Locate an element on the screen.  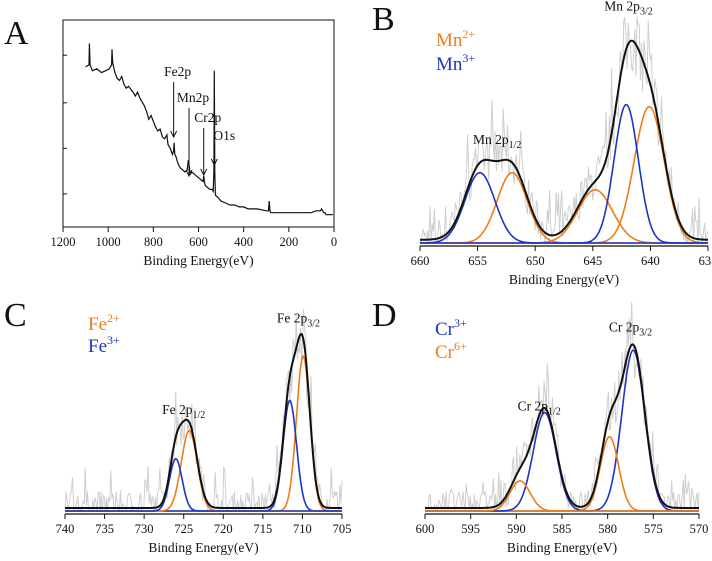
peak-label: Cr 2p1/2 is located at coordinates (539, 407).